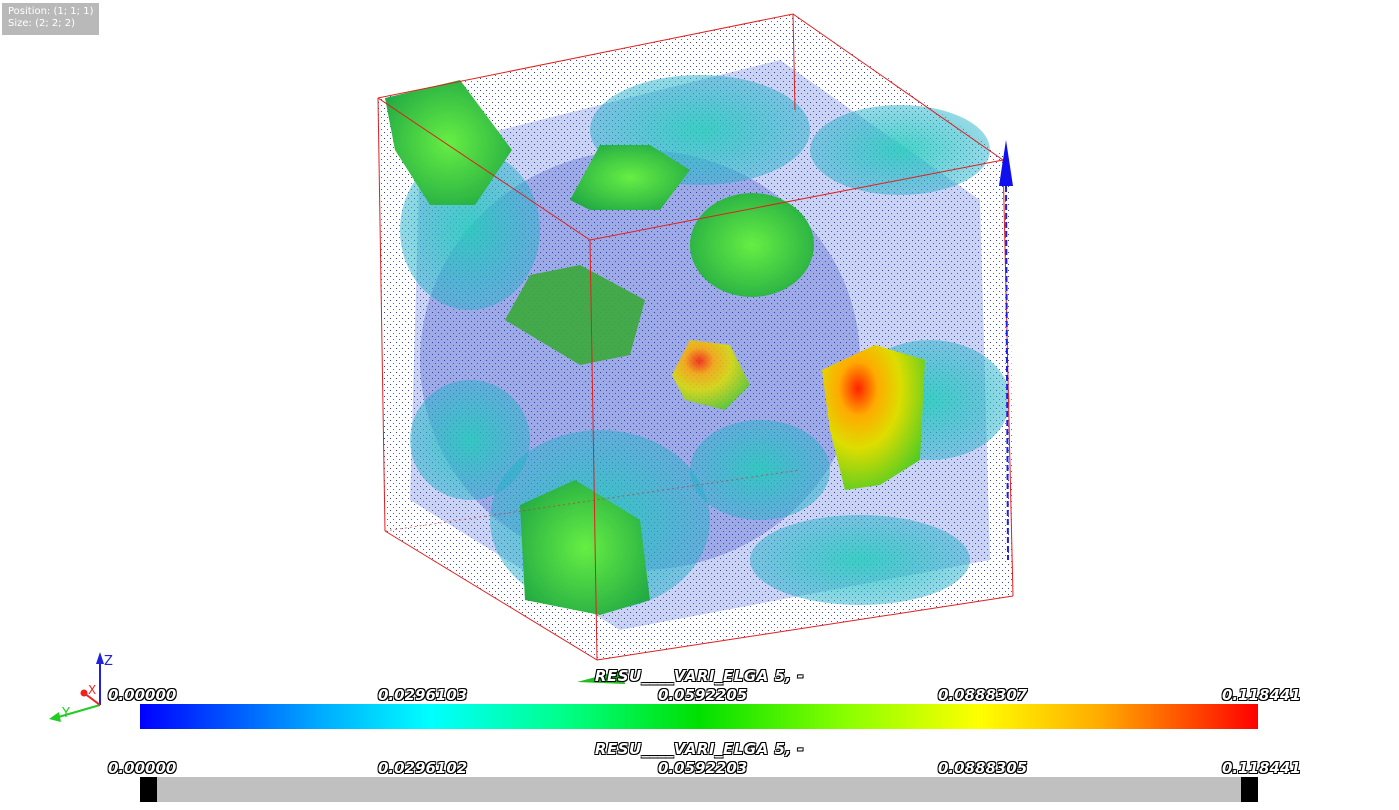 Image resolution: width=1399 pixels, height=810 pixels. What do you see at coordinates (983, 695) in the screenshot?
I see `colorbar-tick: 0.0888307` at bounding box center [983, 695].